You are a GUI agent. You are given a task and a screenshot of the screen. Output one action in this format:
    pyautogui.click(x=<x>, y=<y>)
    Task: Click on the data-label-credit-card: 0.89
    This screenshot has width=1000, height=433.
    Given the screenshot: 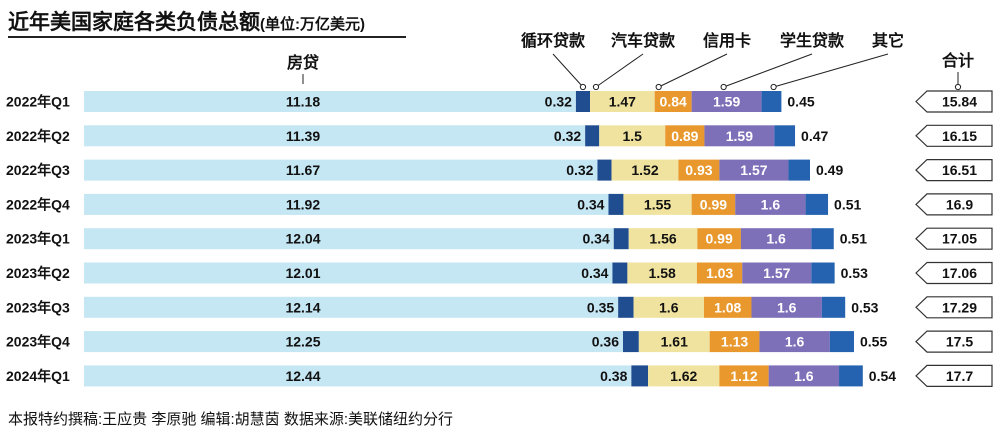 What is the action you would take?
    pyautogui.click(x=684, y=136)
    